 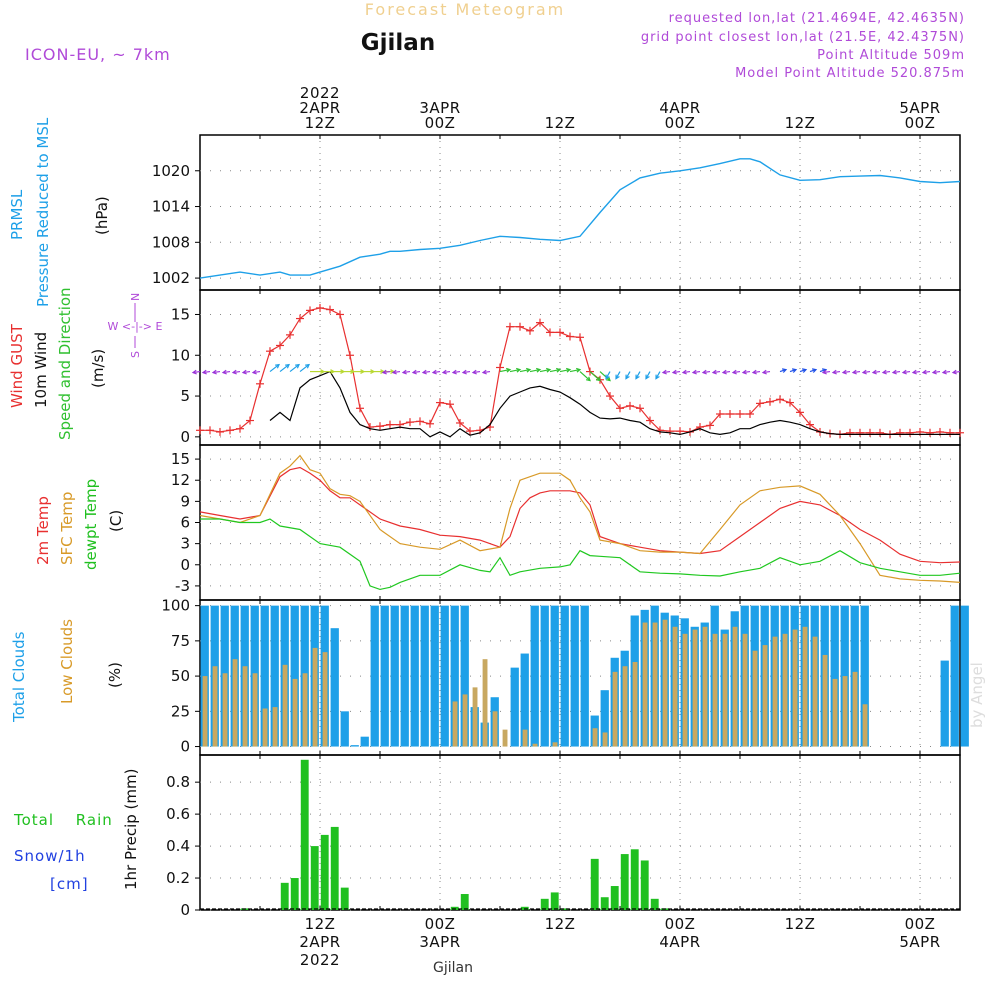 I want to click on y-tick-label: 15, so click(x=180, y=314).